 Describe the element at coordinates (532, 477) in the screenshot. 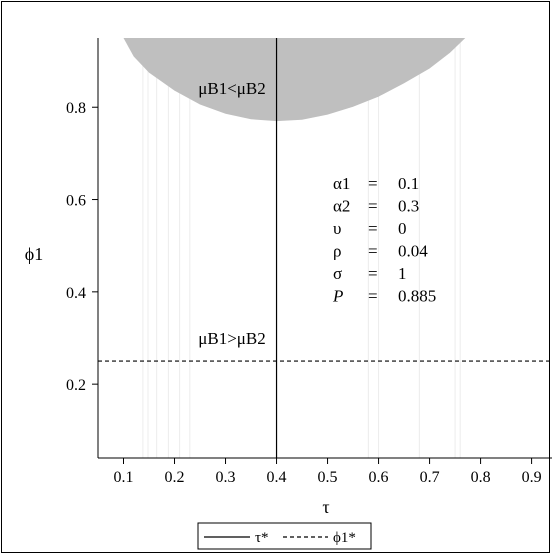

I see `x-tick-label: 0.9` at that location.